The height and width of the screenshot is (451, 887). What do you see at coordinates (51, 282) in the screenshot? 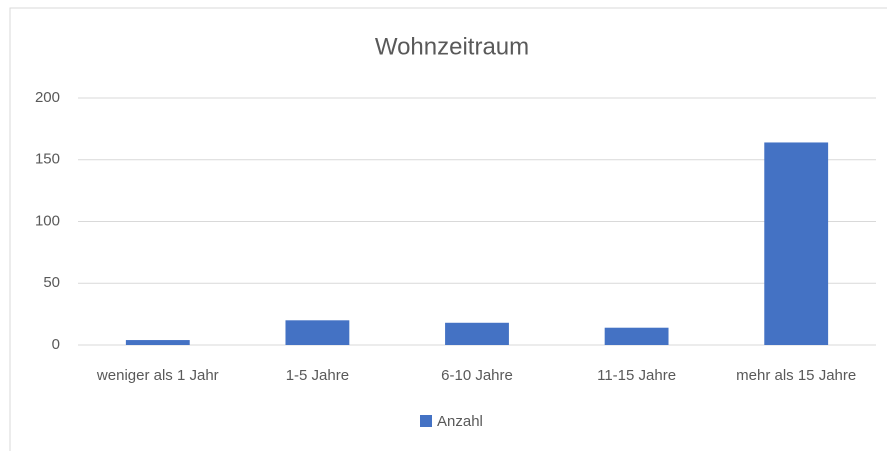
I see `y-tick-label: 50` at bounding box center [51, 282].